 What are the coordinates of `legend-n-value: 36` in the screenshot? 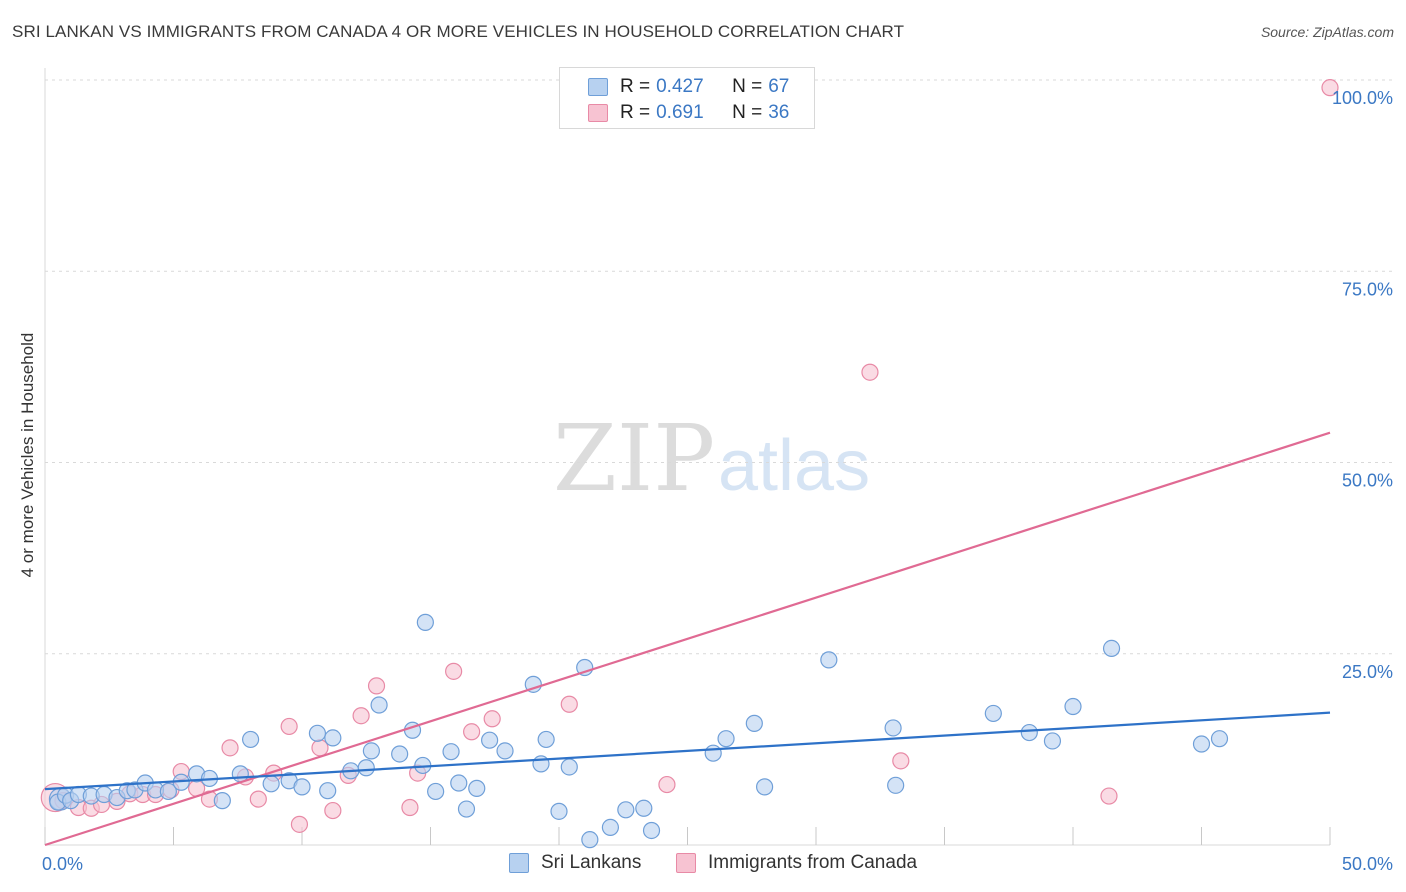 It's located at (779, 112).